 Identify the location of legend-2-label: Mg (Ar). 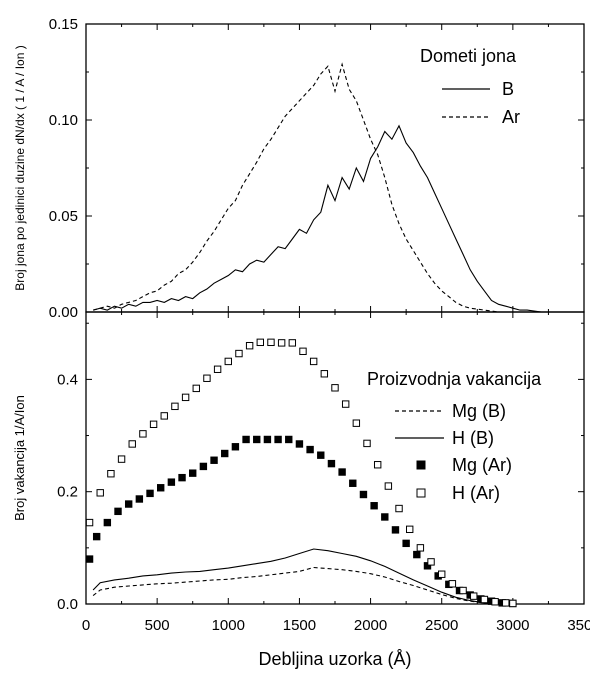
(482, 465).